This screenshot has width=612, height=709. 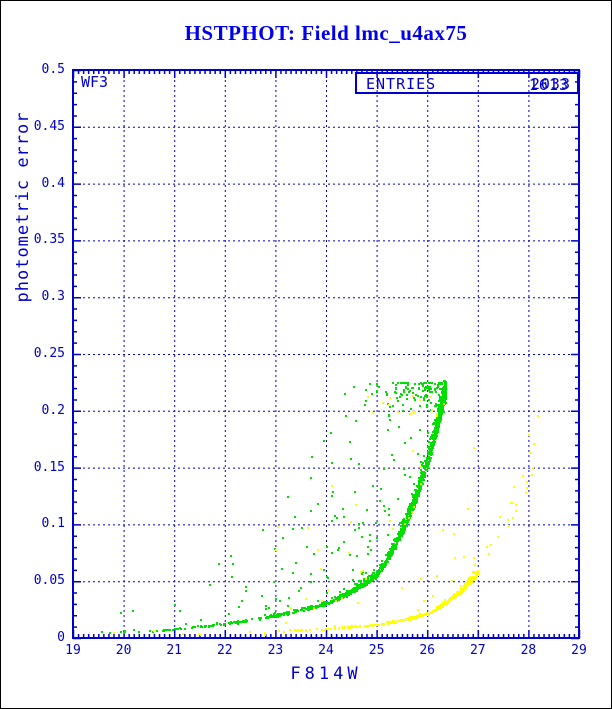 I want to click on page-title: HSTPHOT: Field lmc_u4ax75, so click(x=326, y=33).